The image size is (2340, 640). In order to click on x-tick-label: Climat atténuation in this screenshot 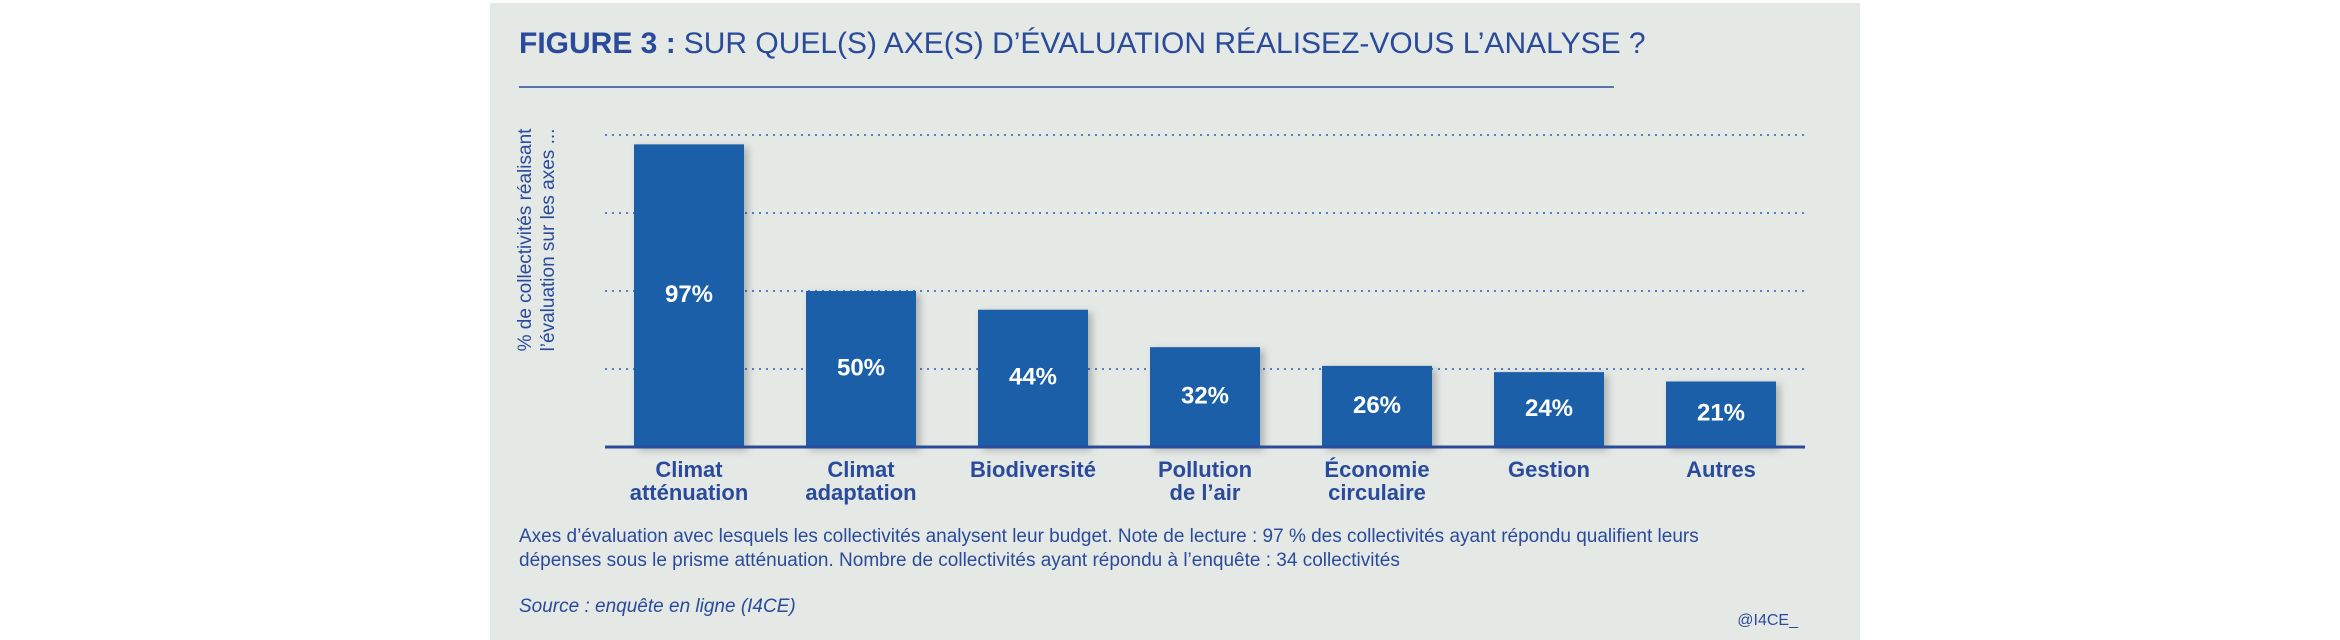, I will do `click(689, 481)`.